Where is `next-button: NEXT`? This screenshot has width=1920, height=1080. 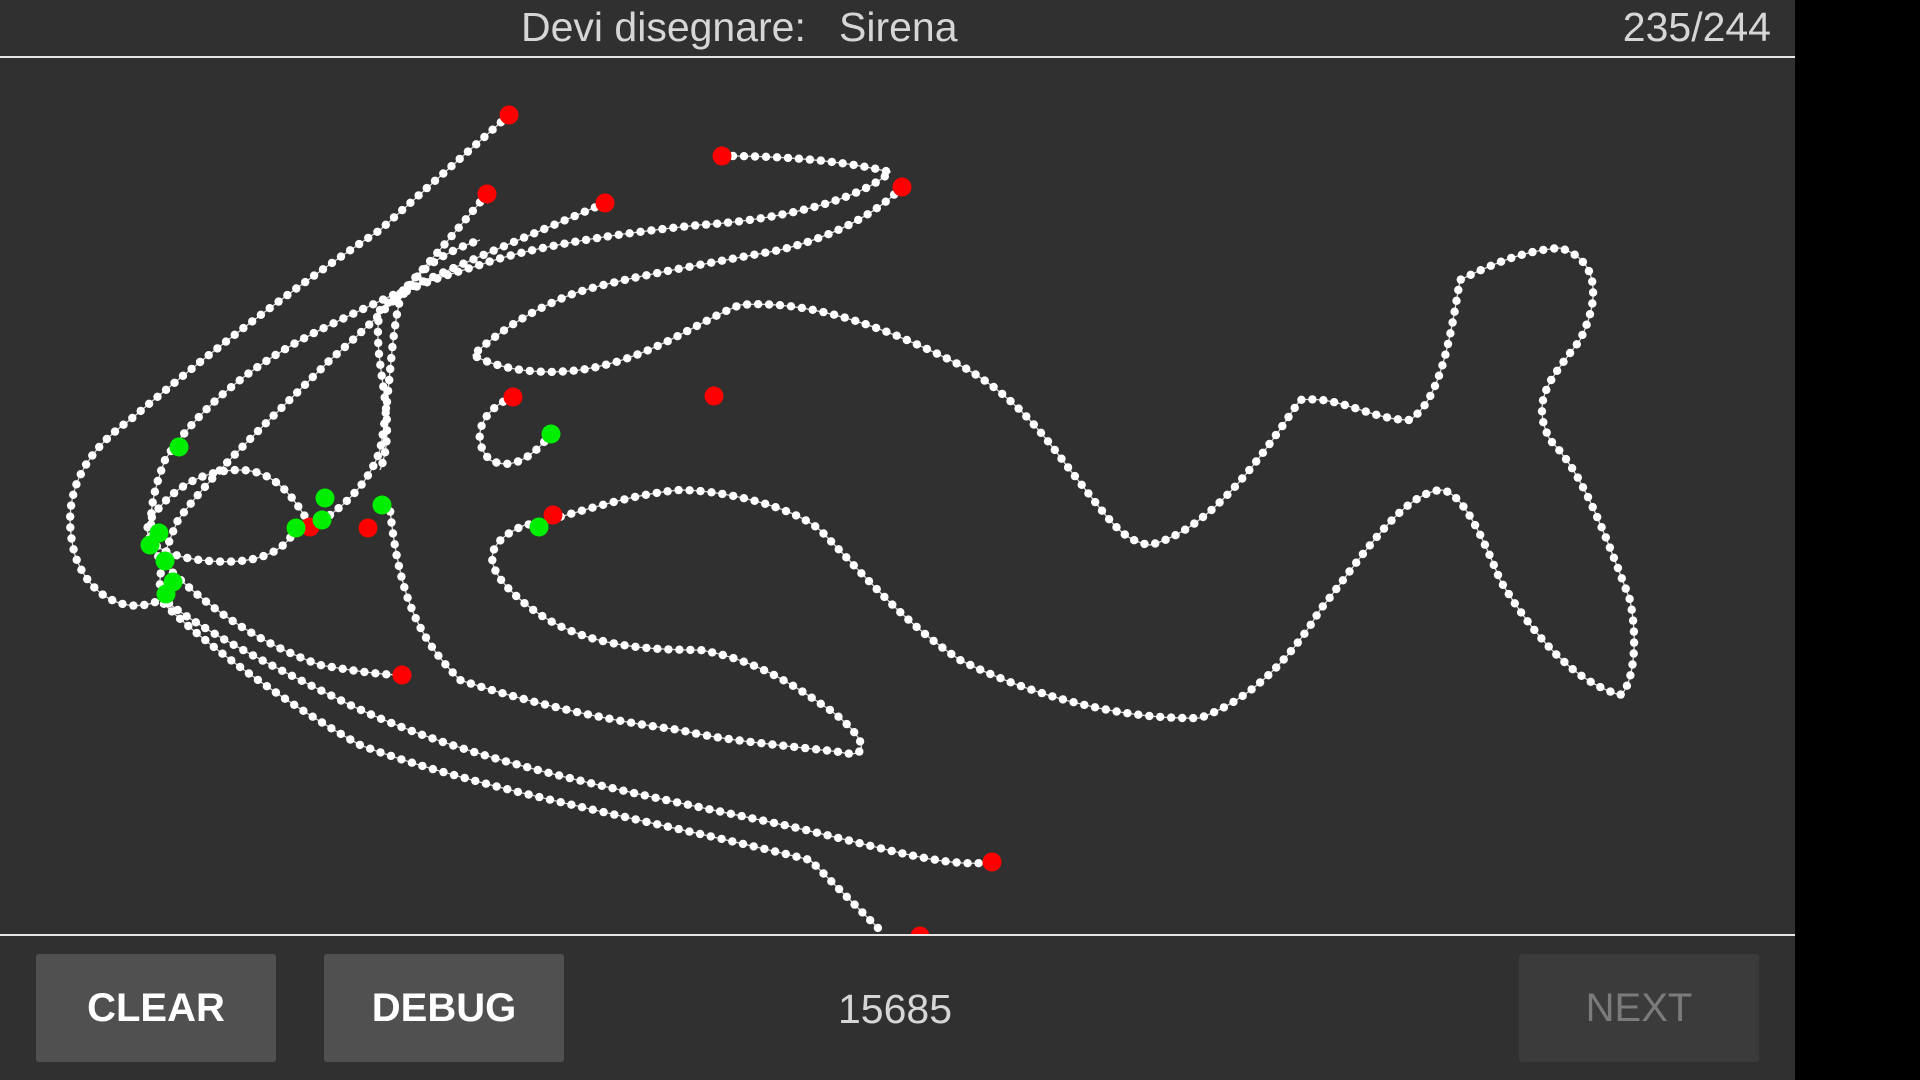
next-button: NEXT is located at coordinates (1639, 1008).